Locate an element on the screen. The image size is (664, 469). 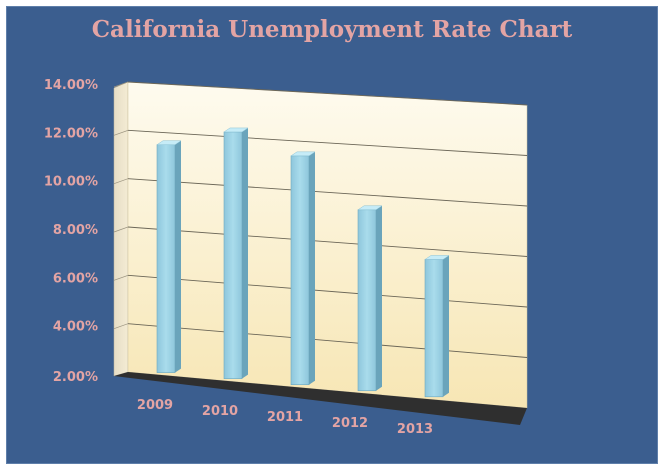
y-tick-label: 10.00% is located at coordinates (71, 182).